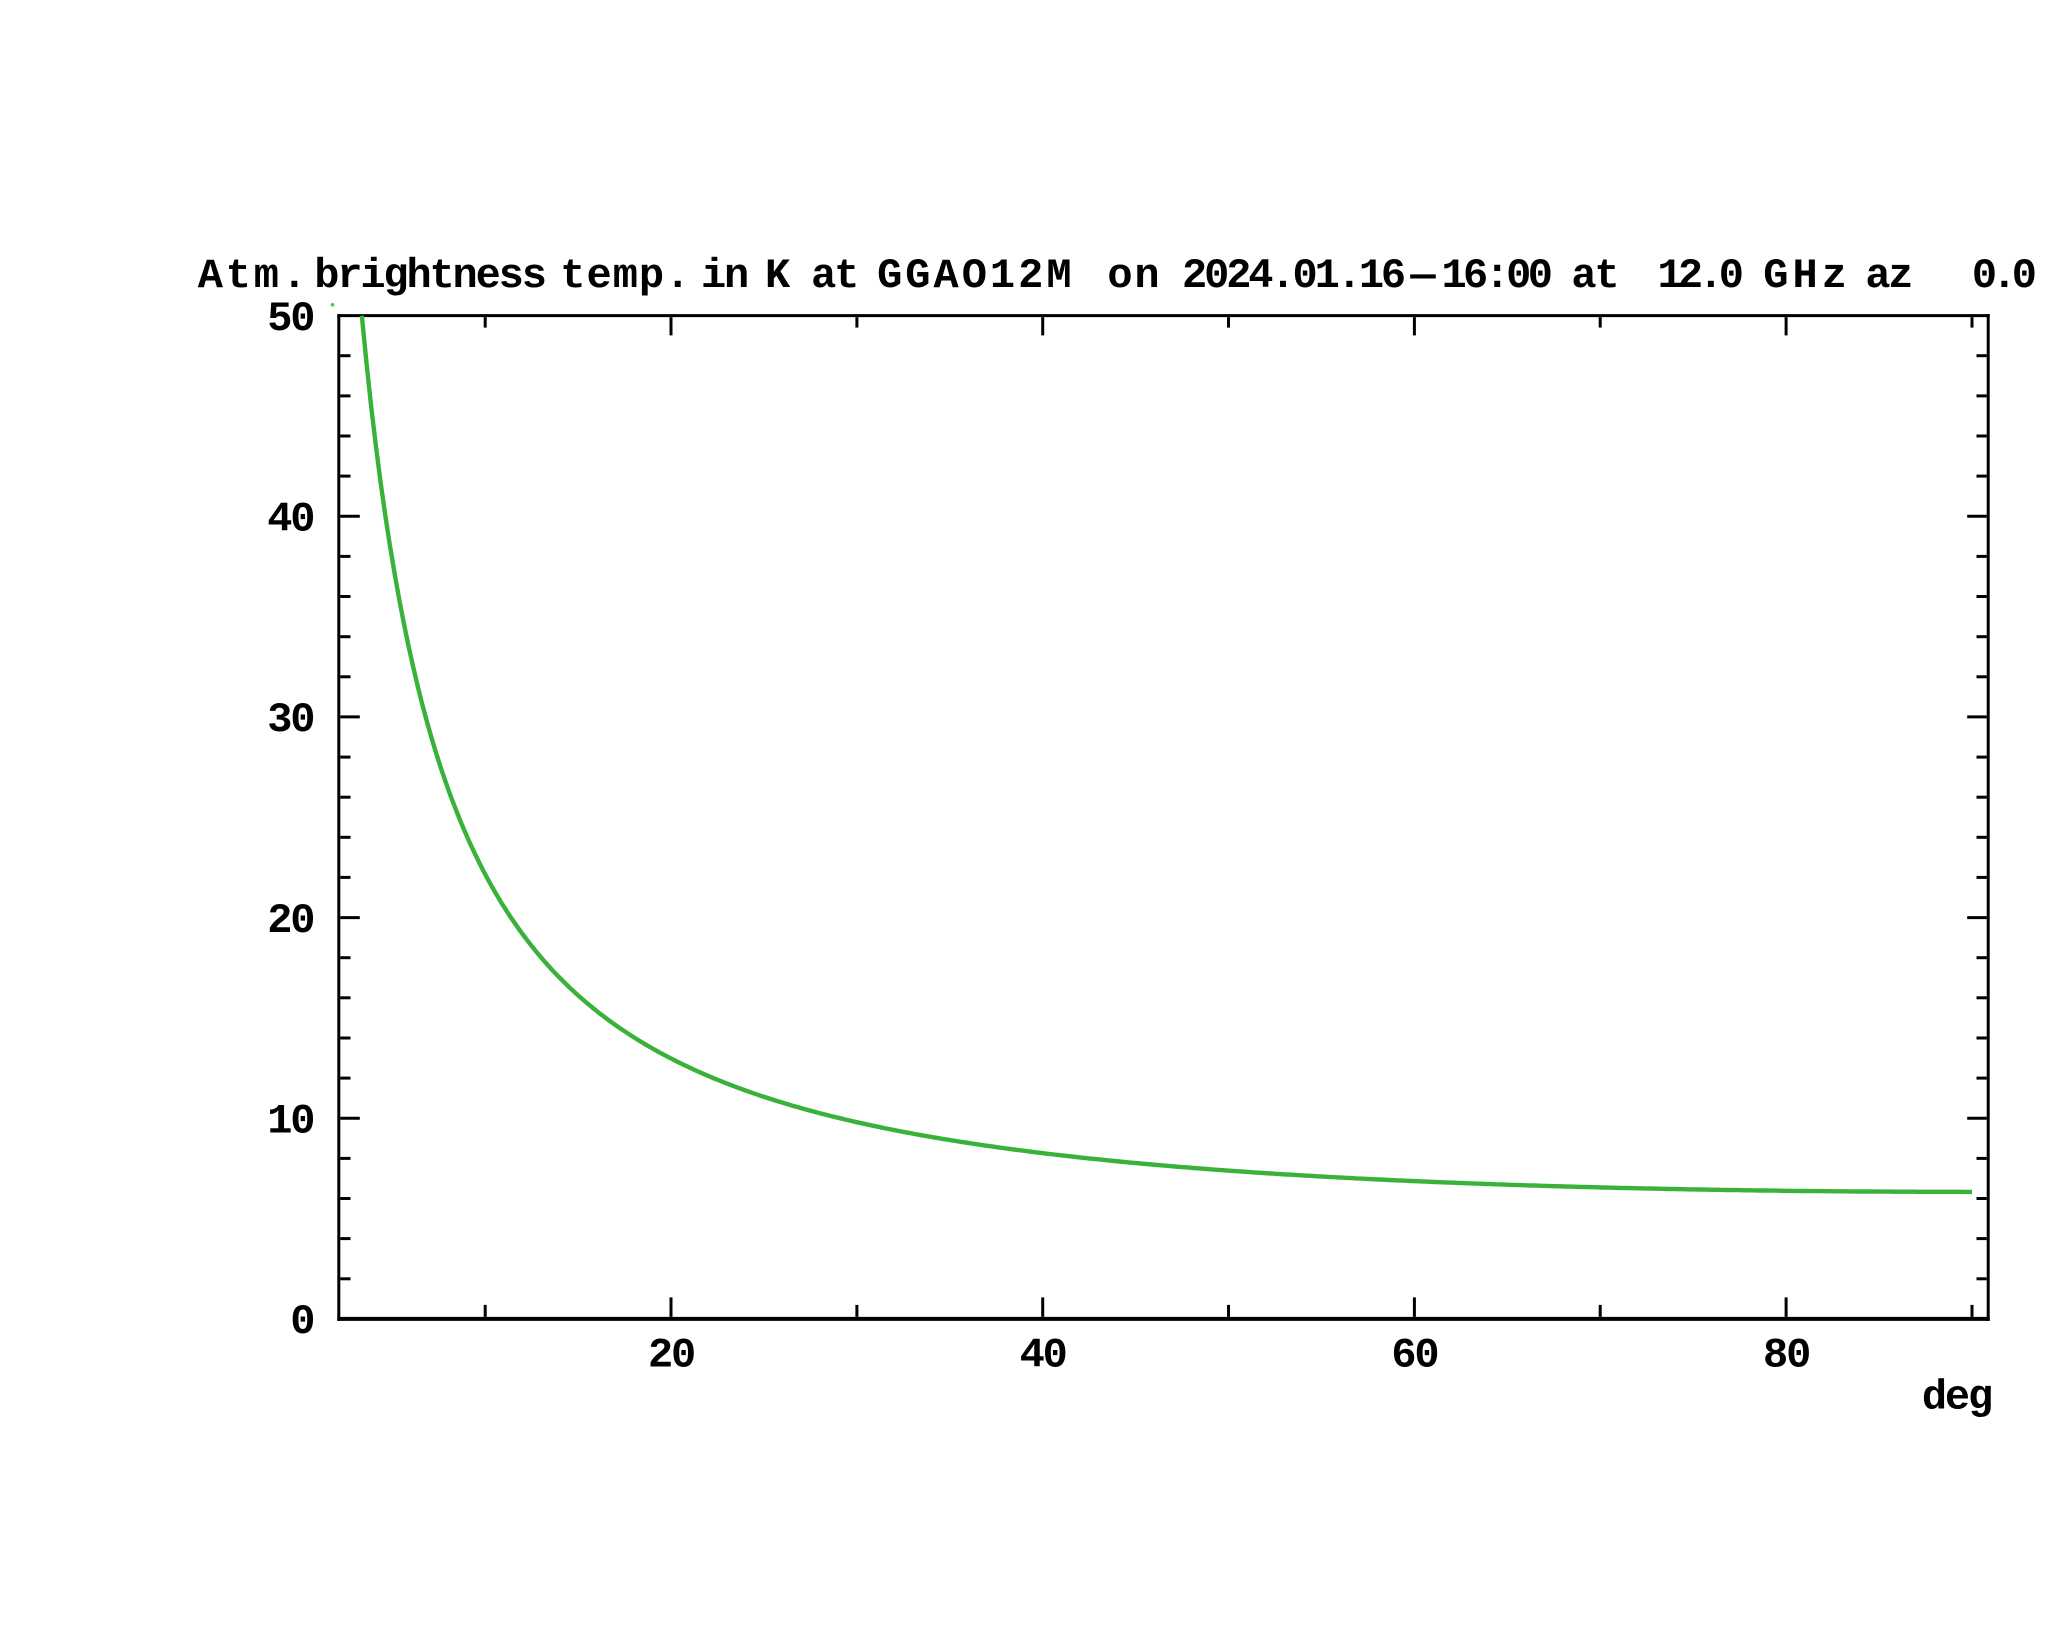  Describe the element at coordinates (429, 276) in the screenshot. I see `svg-text: brightness` at that location.